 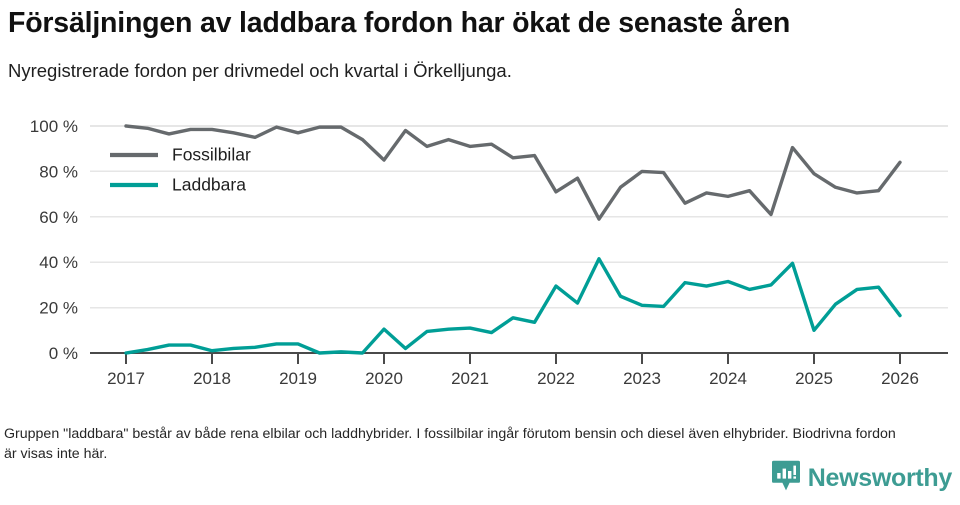 What do you see at coordinates (54, 126) in the screenshot?
I see `y-axis-tick-label: 100 %` at bounding box center [54, 126].